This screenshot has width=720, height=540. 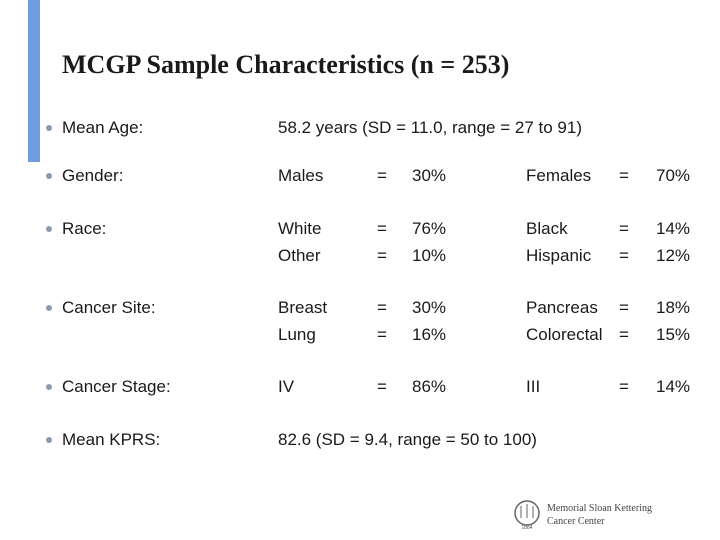 I want to click on cell: 15%, so click(x=673, y=334).